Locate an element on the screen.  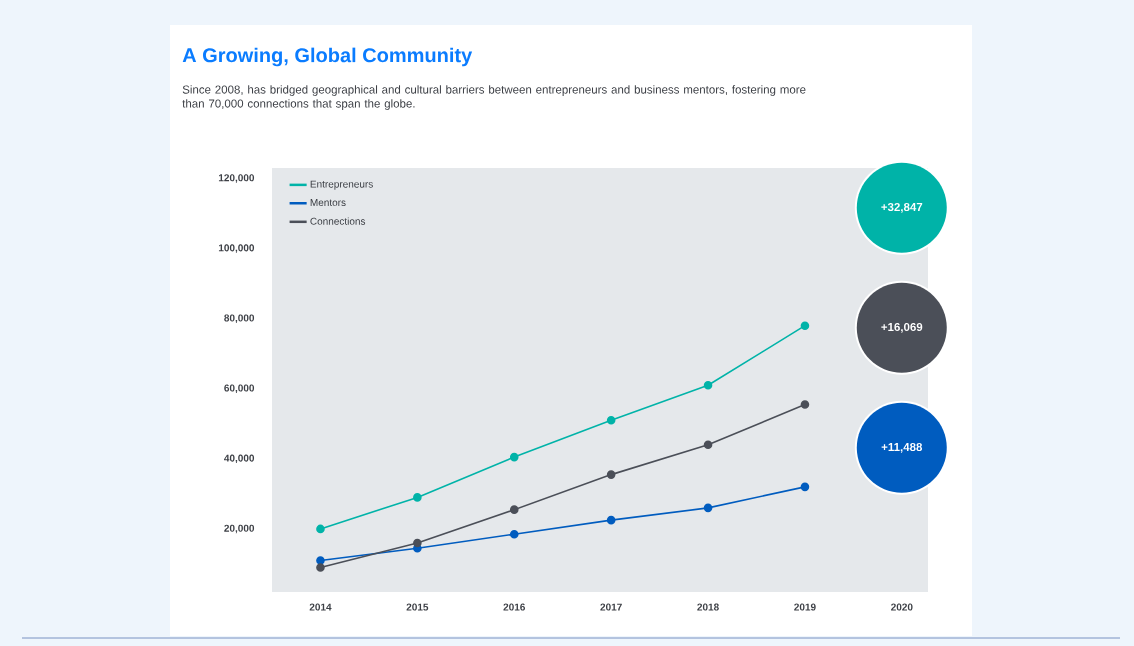
x-tick-label: 2015 is located at coordinates (417, 607).